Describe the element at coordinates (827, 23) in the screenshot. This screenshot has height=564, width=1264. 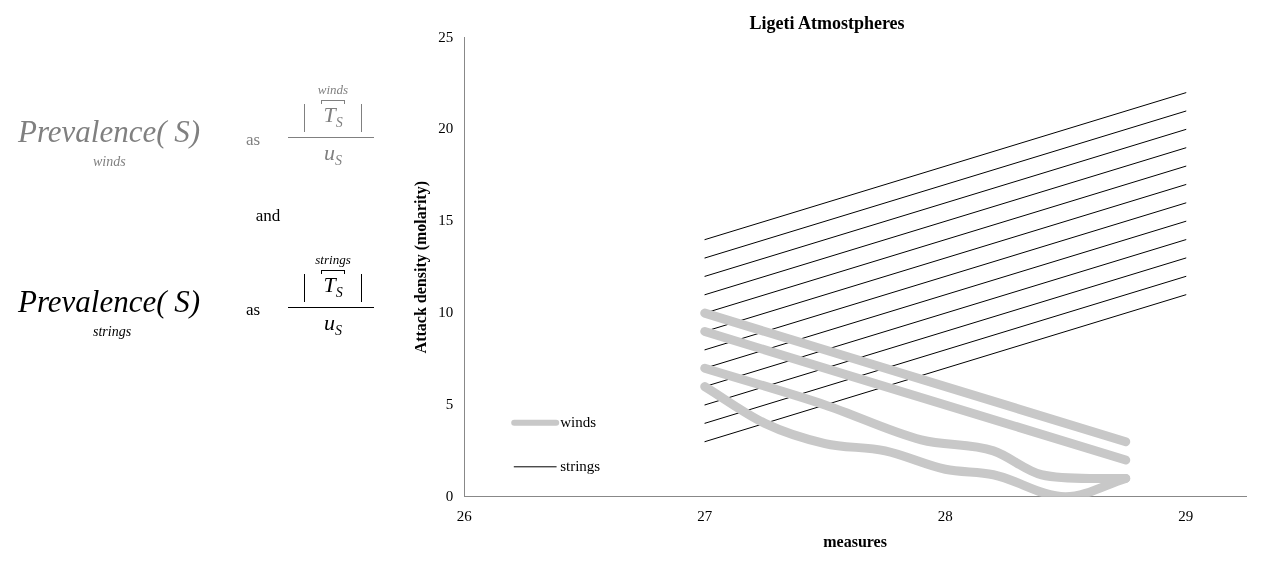
I see `chart-title: Ligeti Atmostpheres` at that location.